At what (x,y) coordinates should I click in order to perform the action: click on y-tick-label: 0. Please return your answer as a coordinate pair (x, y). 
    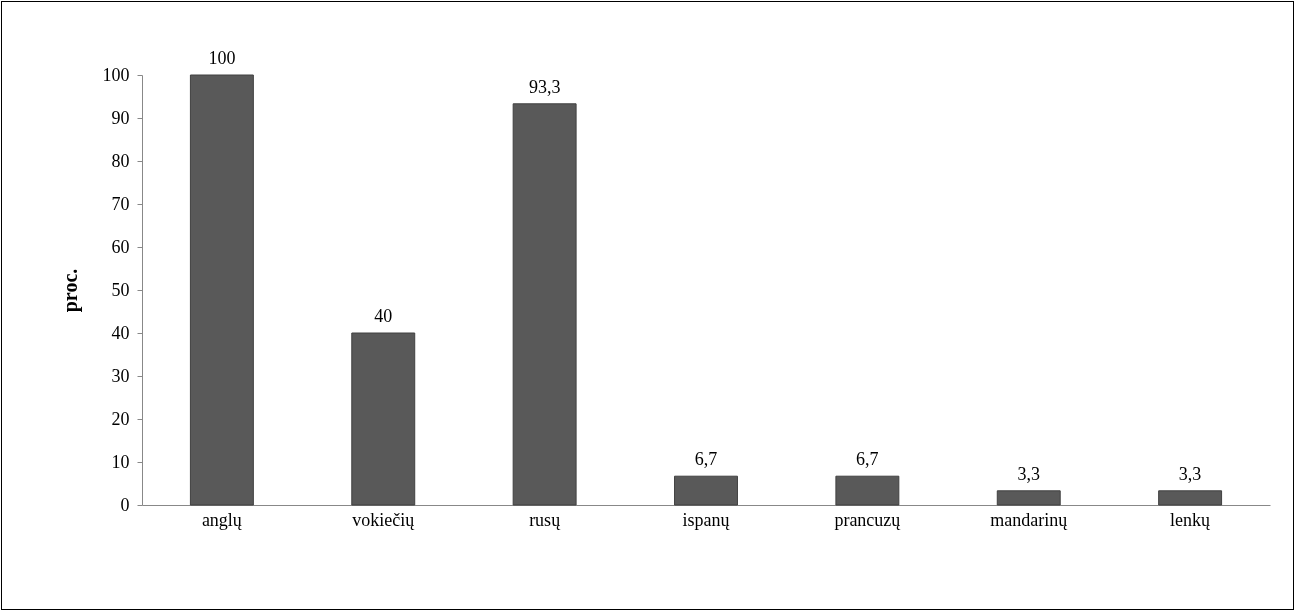
    Looking at the image, I should click on (125, 504).